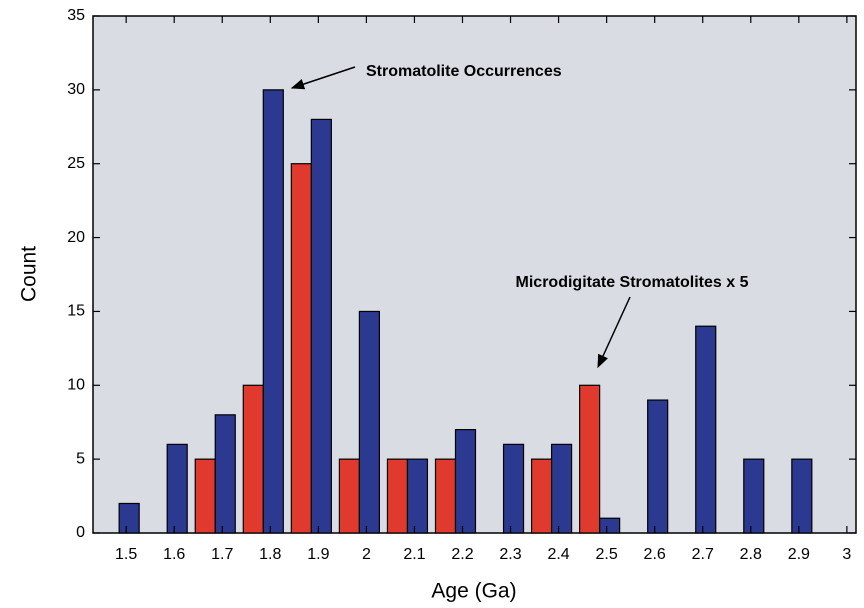 The image size is (864, 608). I want to click on y-axis-label: Count, so click(29, 274).